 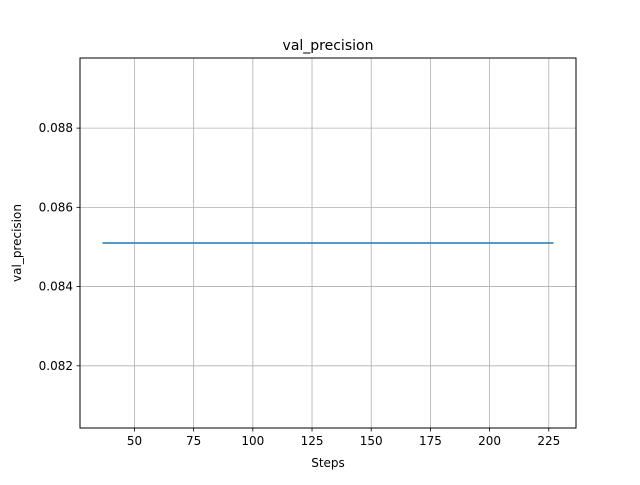 What do you see at coordinates (548, 441) in the screenshot?
I see `x-tick-label: 225` at bounding box center [548, 441].